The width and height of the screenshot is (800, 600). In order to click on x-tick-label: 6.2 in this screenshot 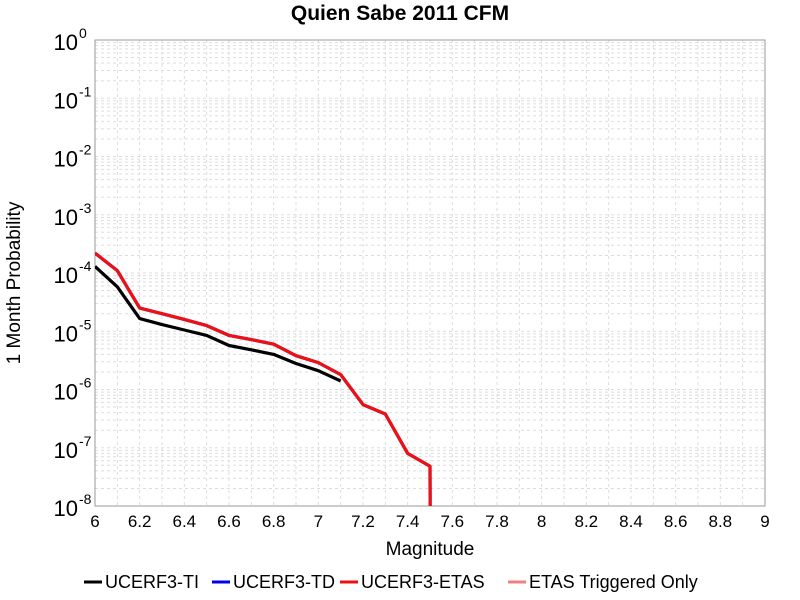, I will do `click(140, 521)`.